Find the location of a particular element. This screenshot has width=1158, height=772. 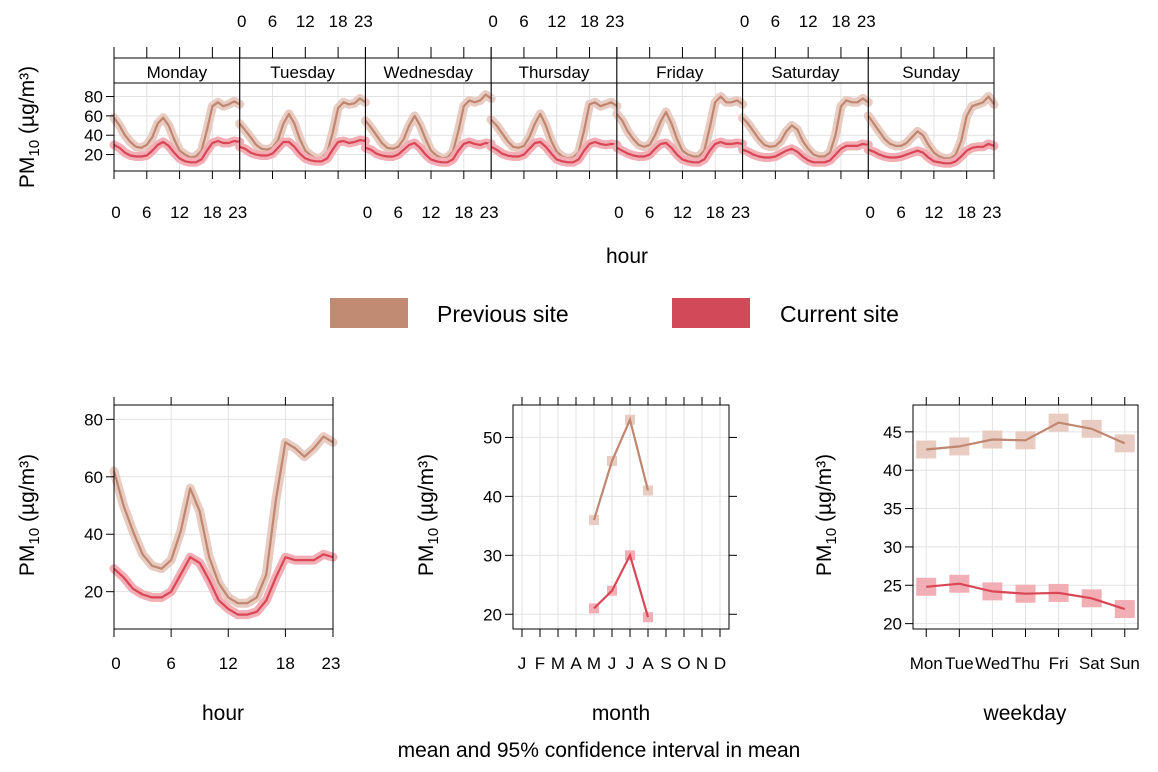

chart-caption: mean and 95% confidence interval in mean is located at coordinates (599, 750).